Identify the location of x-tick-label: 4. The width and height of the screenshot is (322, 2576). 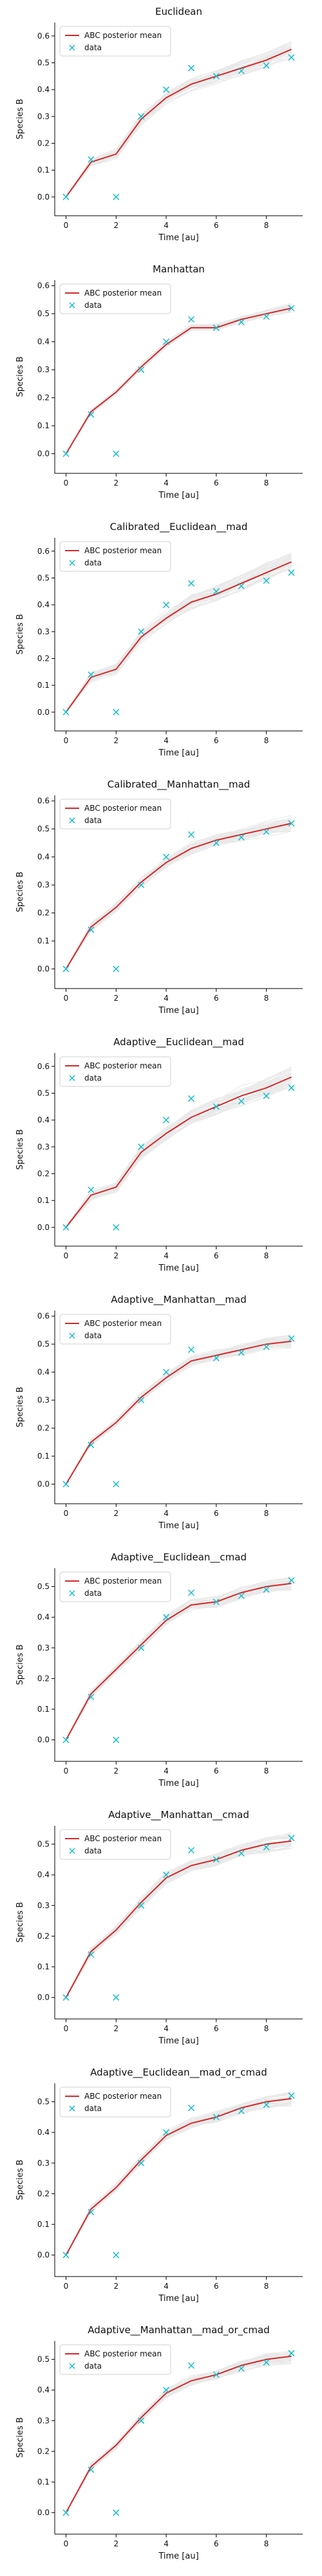
(167, 483).